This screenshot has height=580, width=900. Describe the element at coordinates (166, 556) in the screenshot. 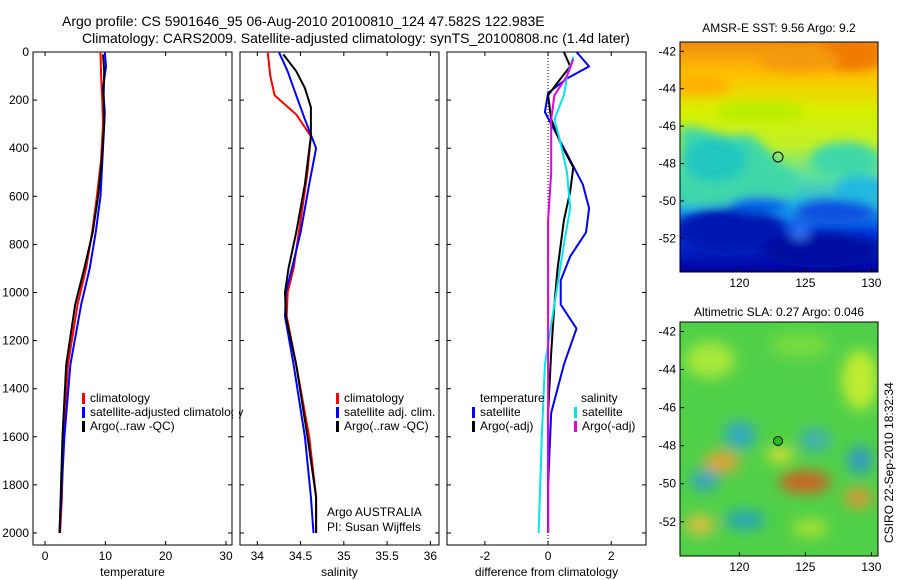

I see `x-tick-label: 20` at that location.